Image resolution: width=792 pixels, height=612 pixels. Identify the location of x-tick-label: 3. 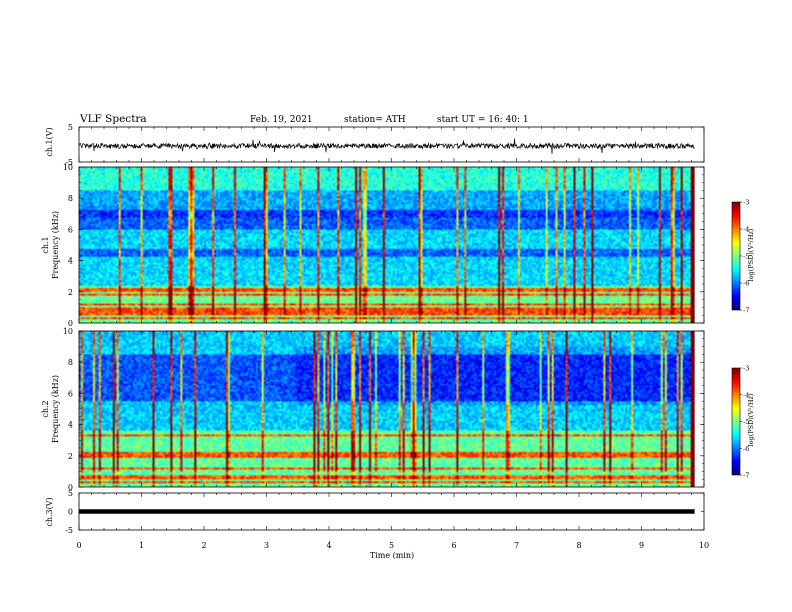
(266, 545).